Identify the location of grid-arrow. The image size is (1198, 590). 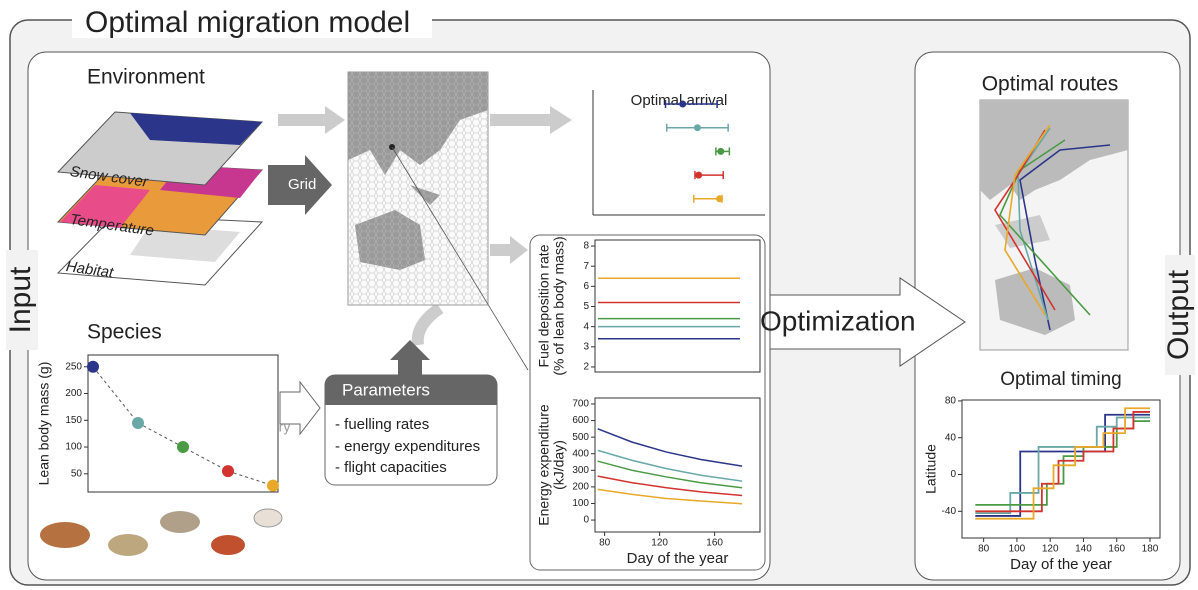
(300, 185).